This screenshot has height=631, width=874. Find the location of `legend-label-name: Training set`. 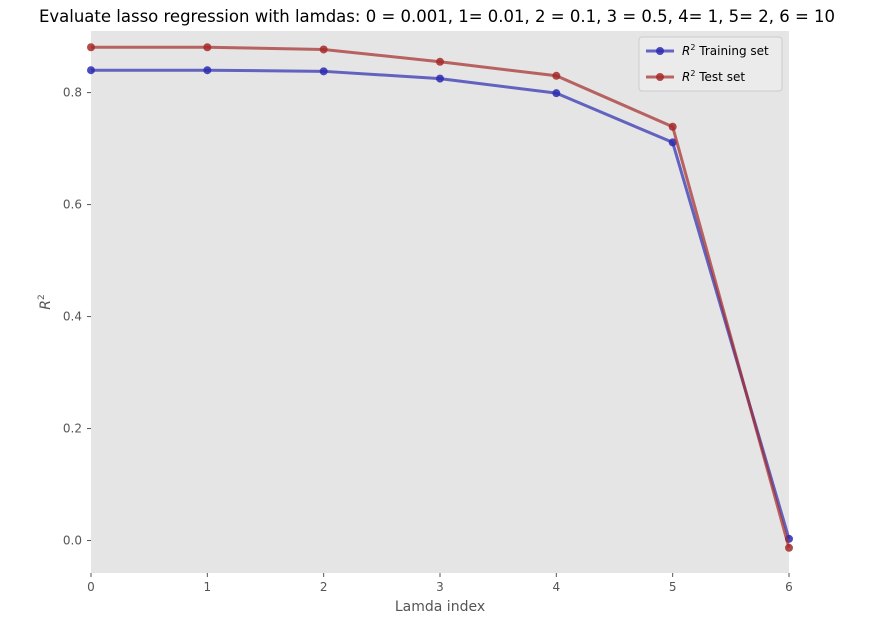

legend-label-name: Training set is located at coordinates (732, 51).